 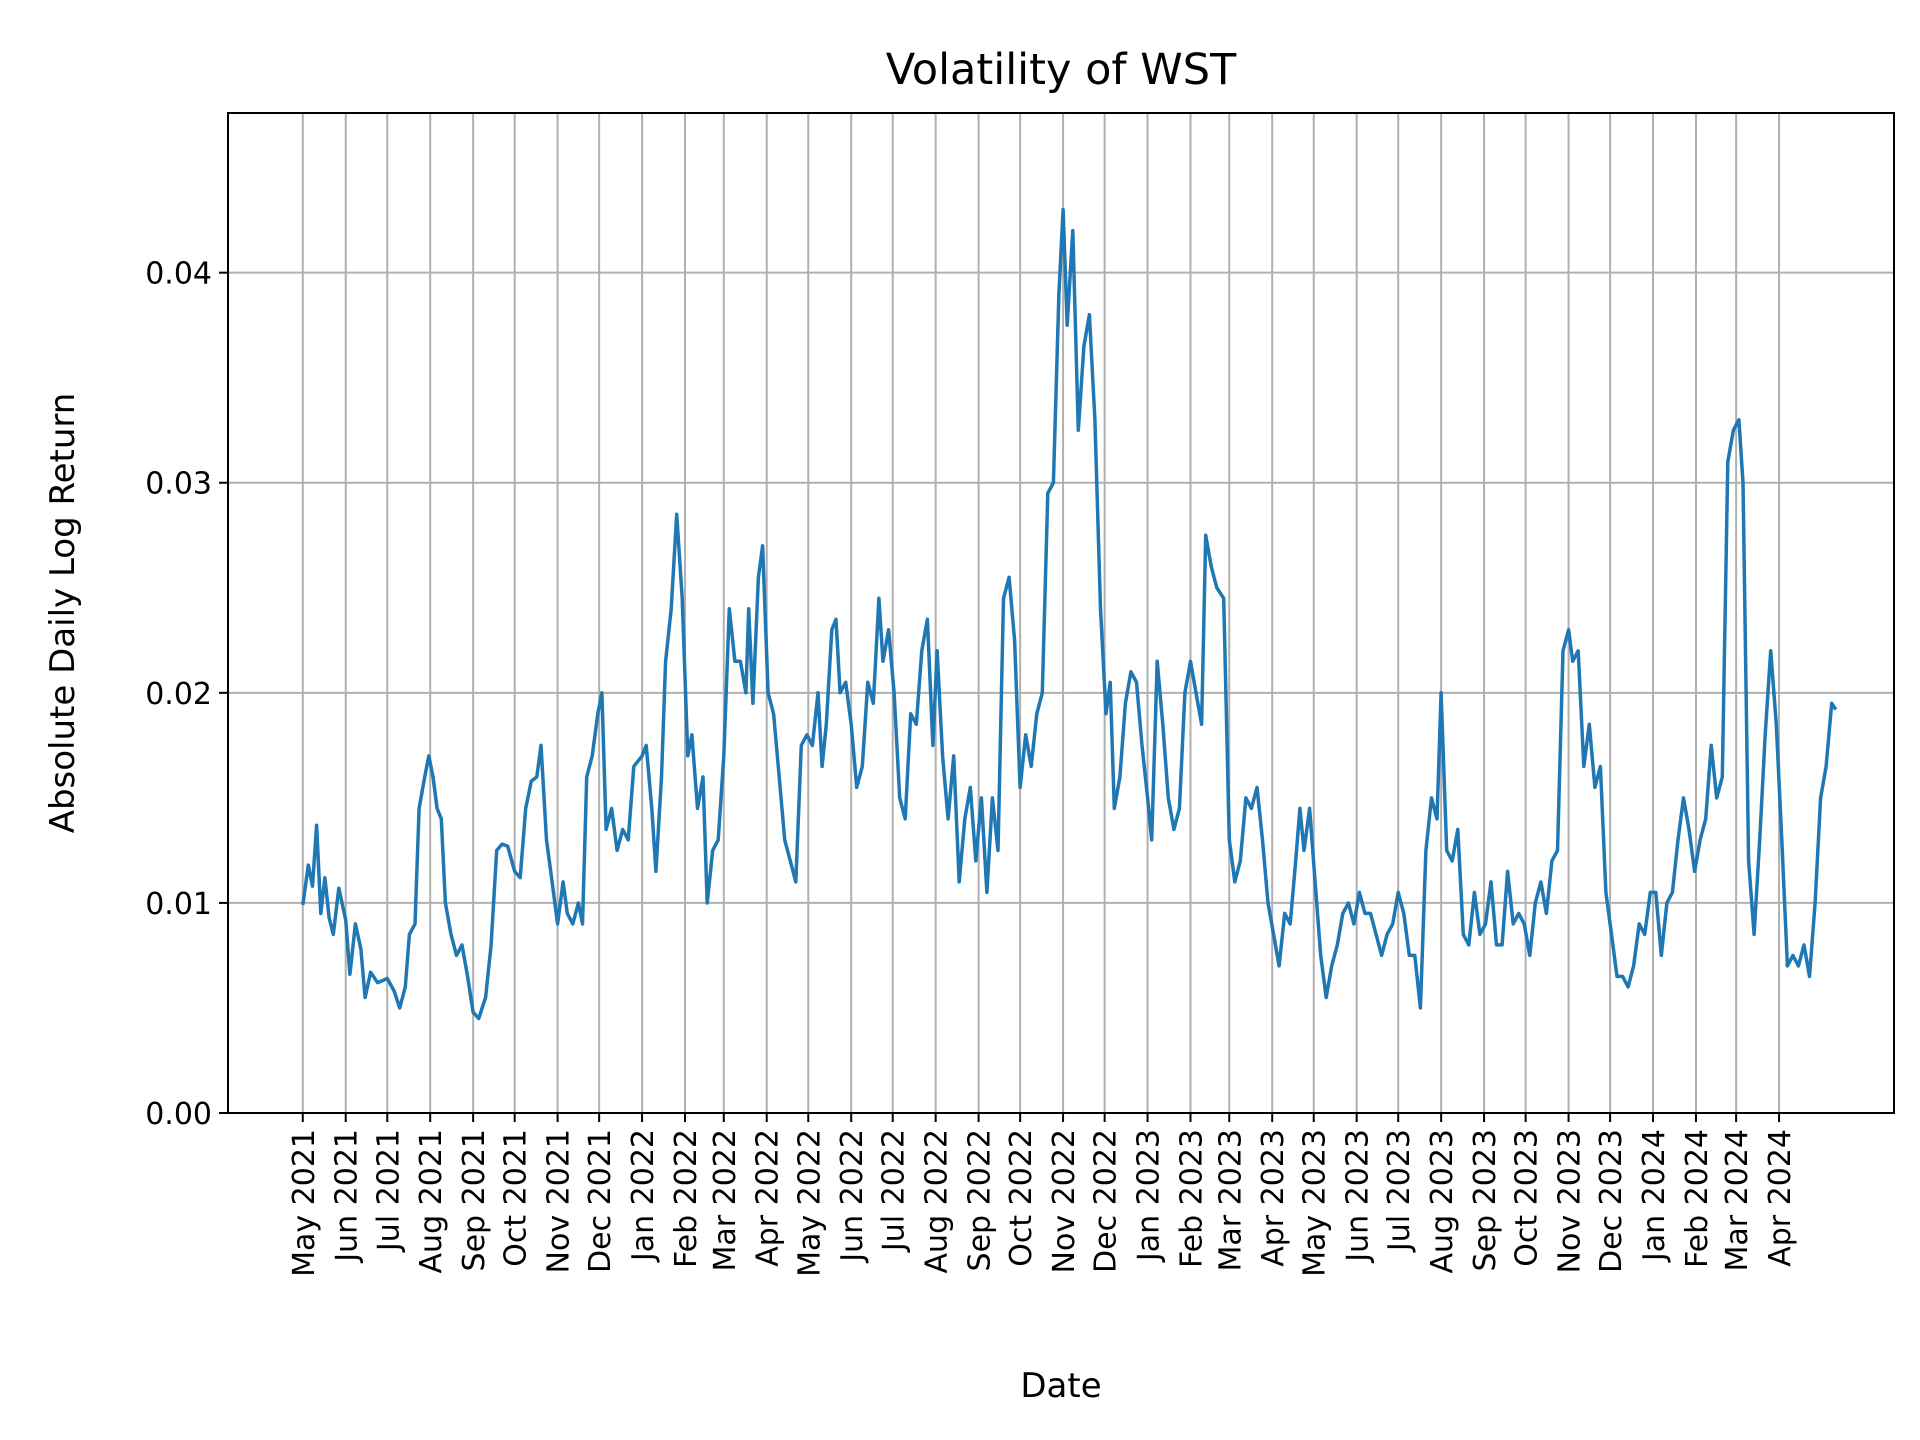 I want to click on x-tick-label: Jan 2024, so click(x=1654, y=1196).